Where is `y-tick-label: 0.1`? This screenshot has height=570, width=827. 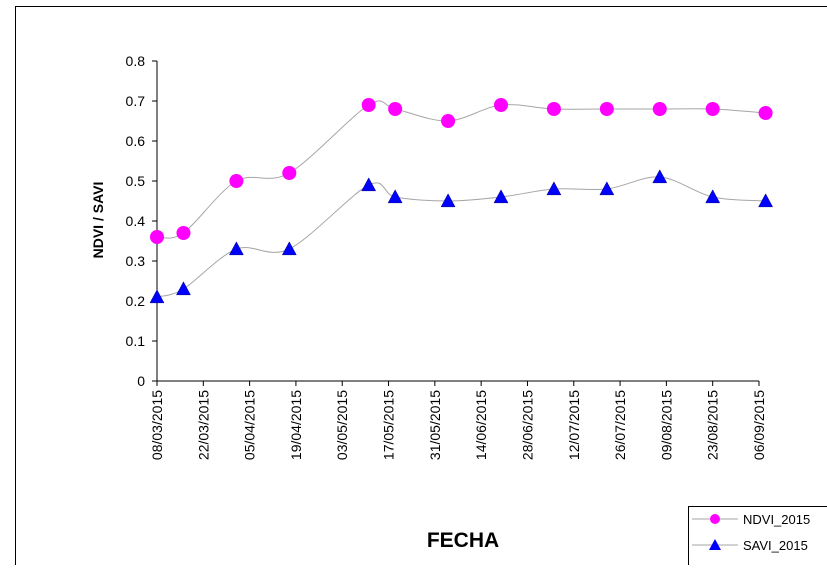
y-tick-label: 0.1 is located at coordinates (136, 341).